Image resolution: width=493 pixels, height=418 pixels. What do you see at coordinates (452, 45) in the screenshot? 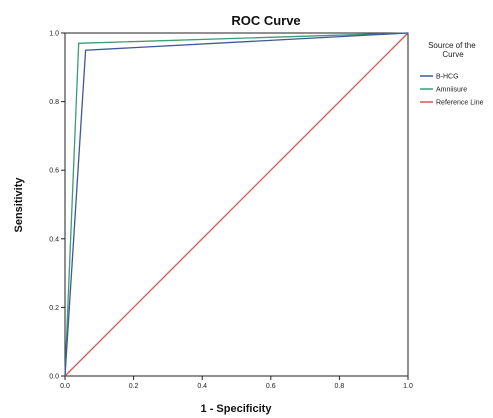
I see `legend-title-line-1: Source of the` at bounding box center [452, 45].